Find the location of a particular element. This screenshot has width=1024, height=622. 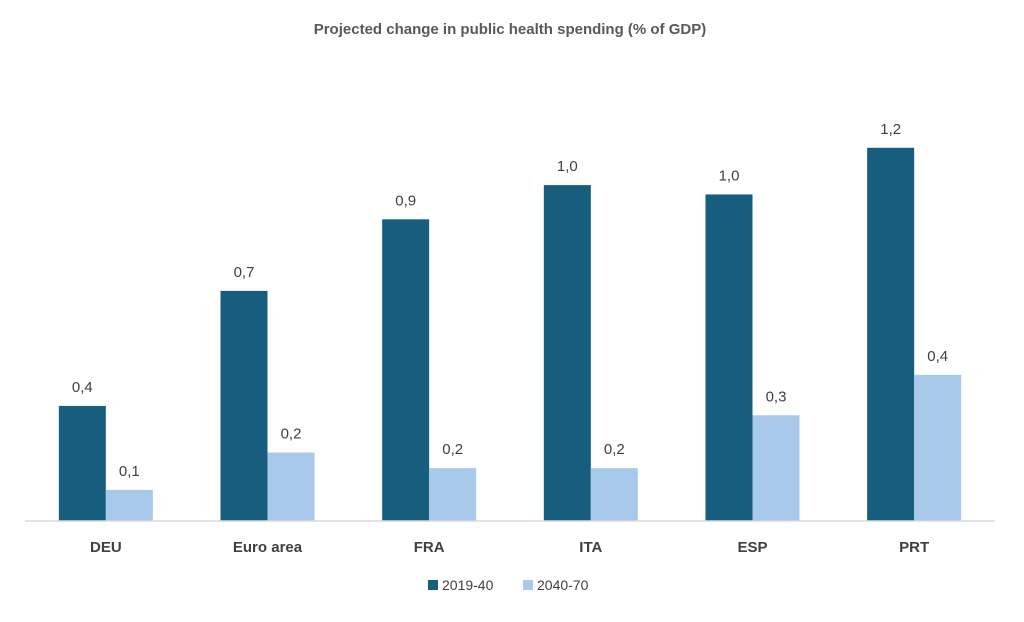

x-tick-label: PRT is located at coordinates (914, 547).